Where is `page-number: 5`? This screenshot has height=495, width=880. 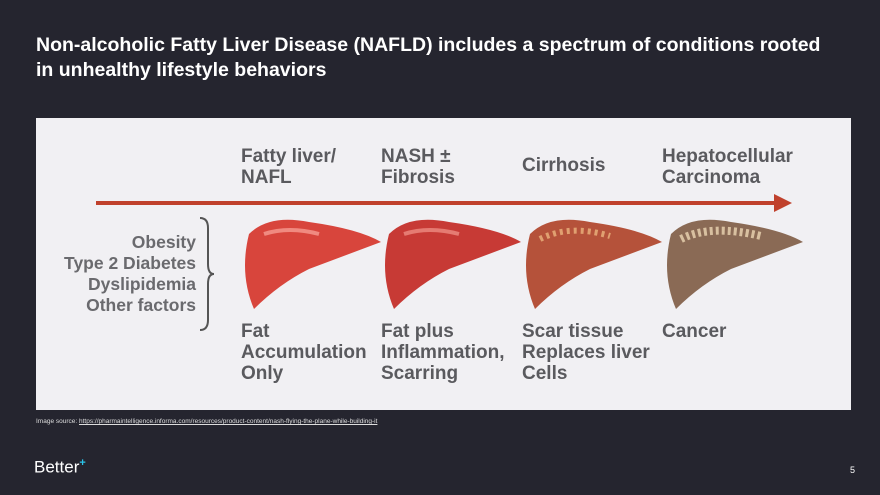
page-number: 5 is located at coordinates (852, 470).